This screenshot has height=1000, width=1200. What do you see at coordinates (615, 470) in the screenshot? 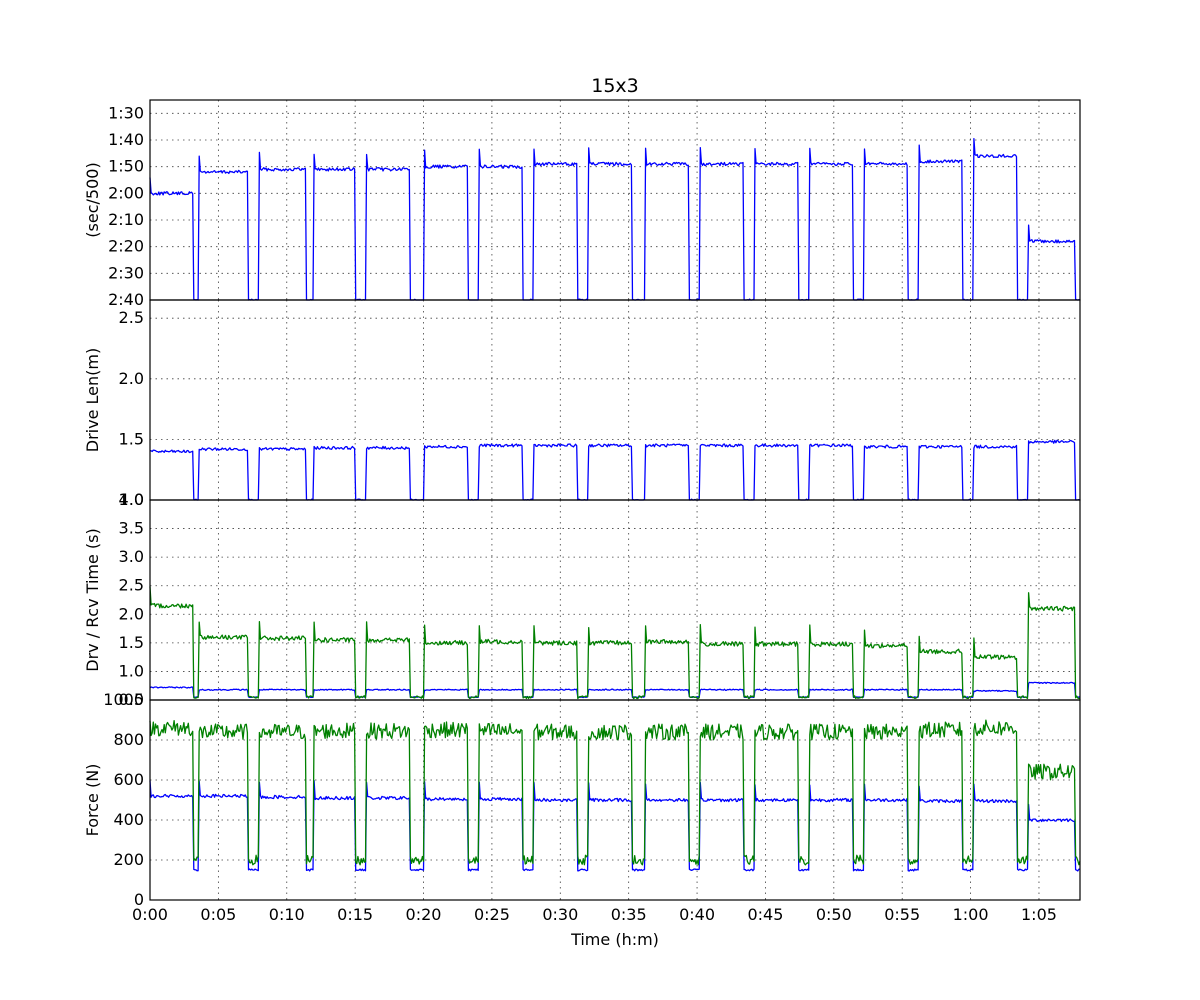
I see `series-line-drive_len` at bounding box center [615, 470].